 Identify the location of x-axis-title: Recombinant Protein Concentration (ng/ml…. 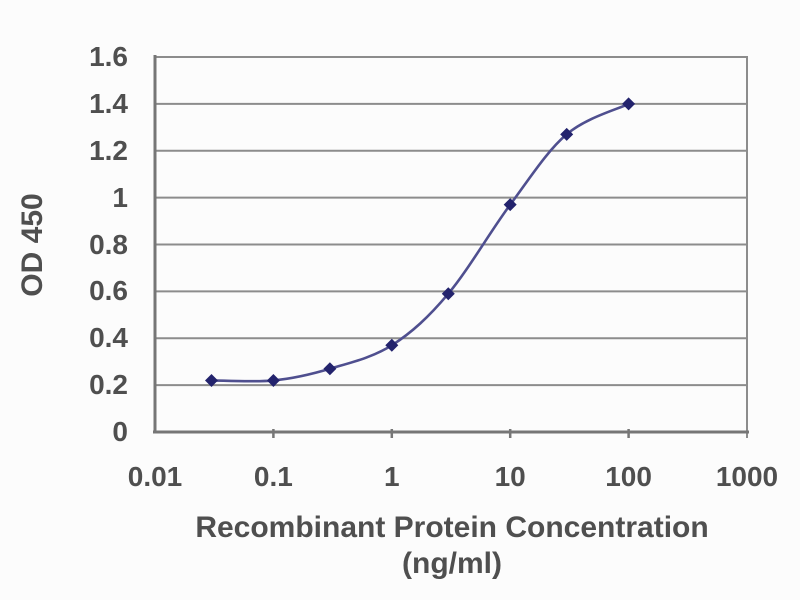
(452, 545).